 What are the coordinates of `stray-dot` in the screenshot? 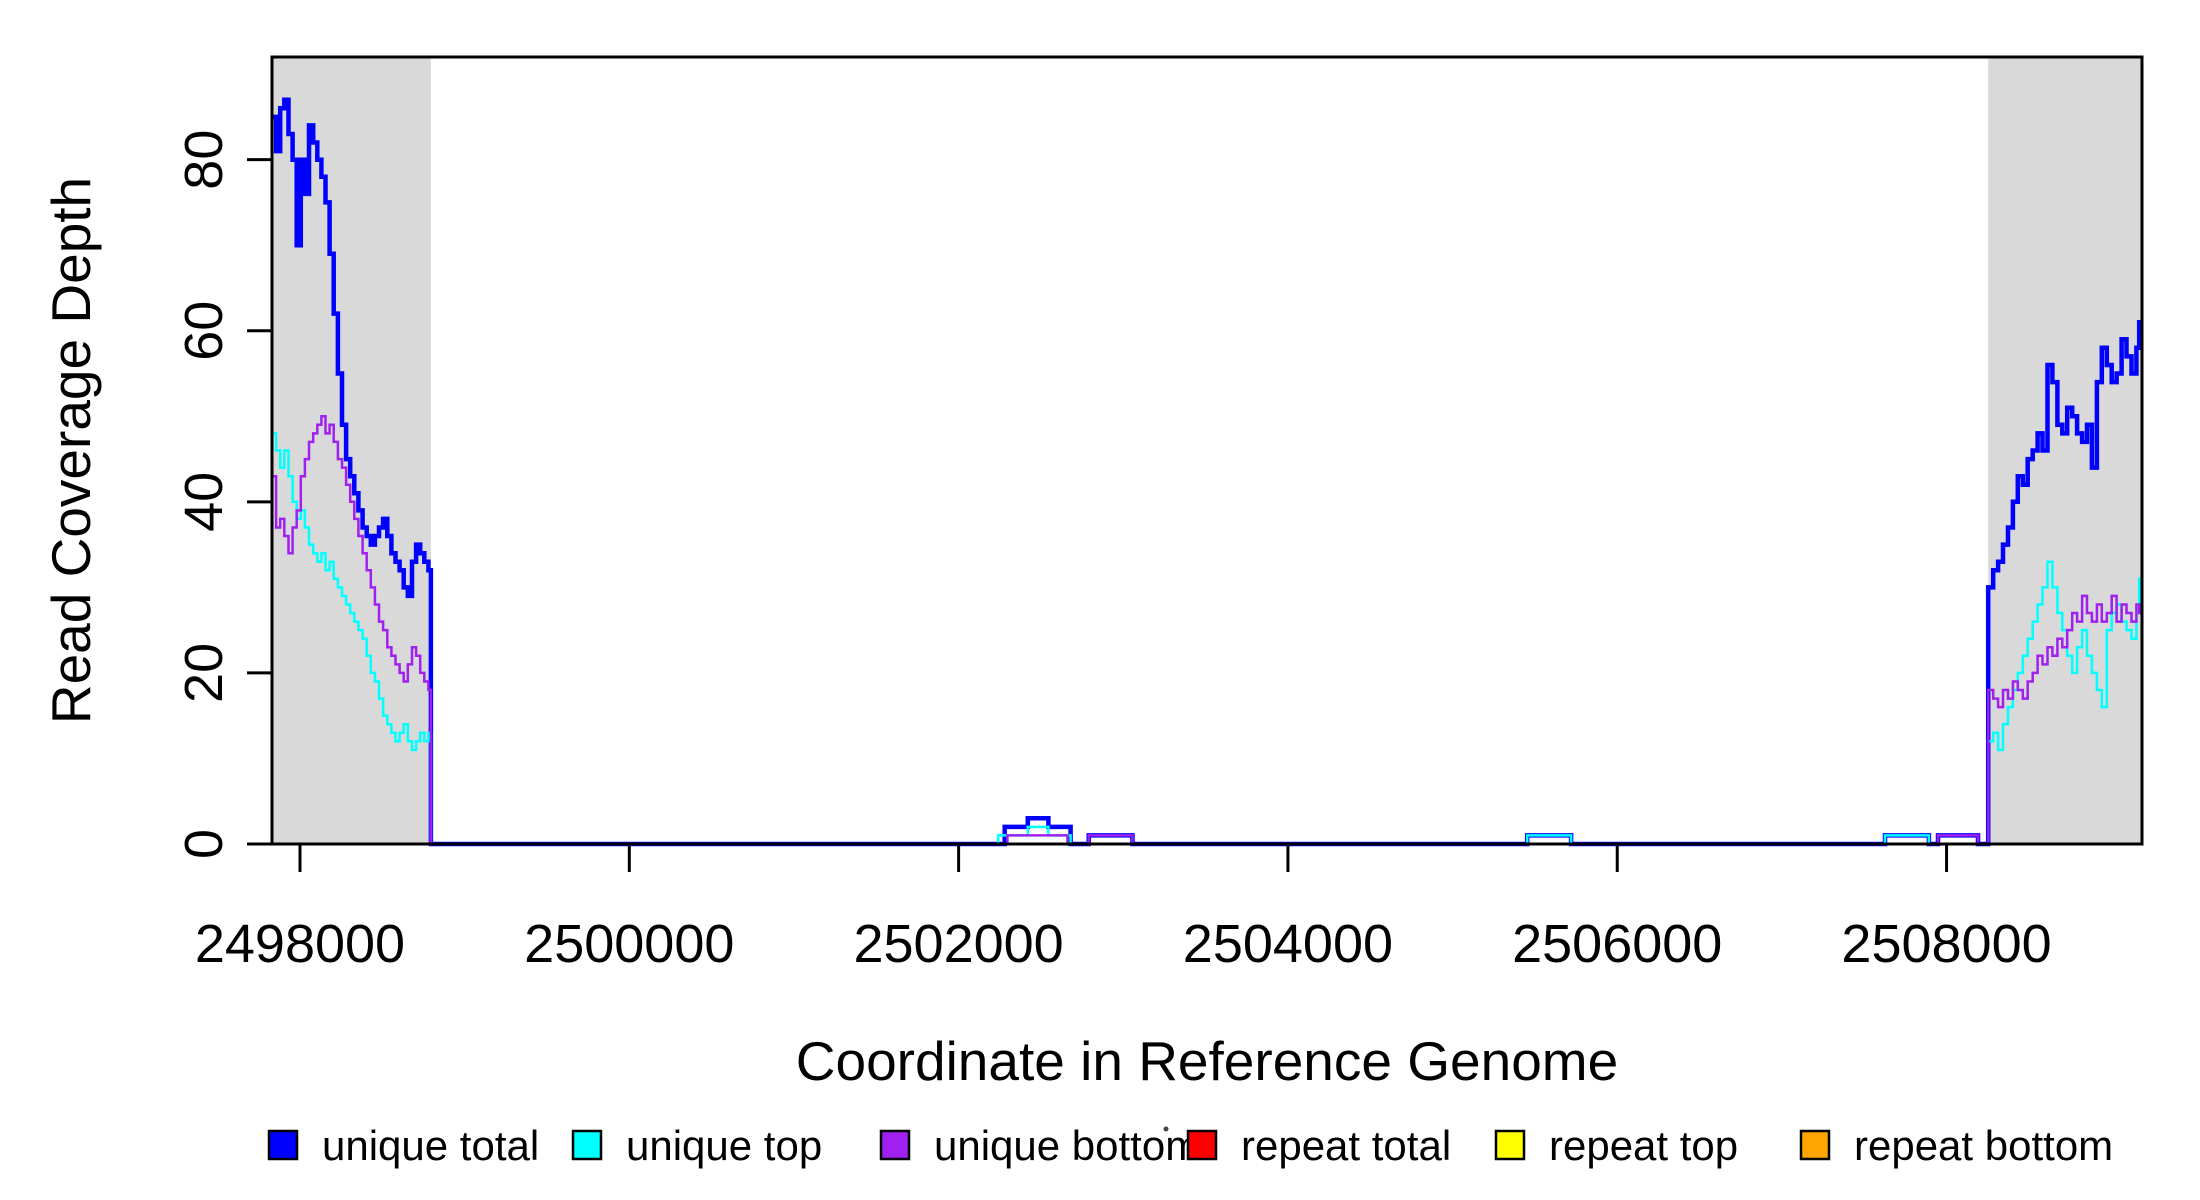 It's located at (1166, 1129).